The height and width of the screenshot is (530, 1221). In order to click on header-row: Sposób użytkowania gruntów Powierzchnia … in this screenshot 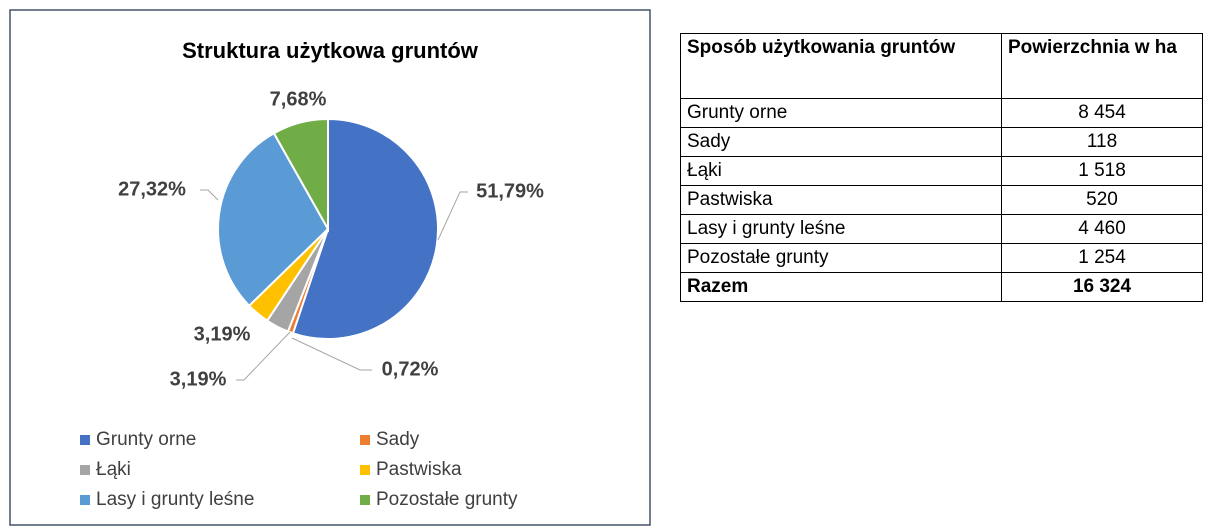, I will do `click(941, 66)`.